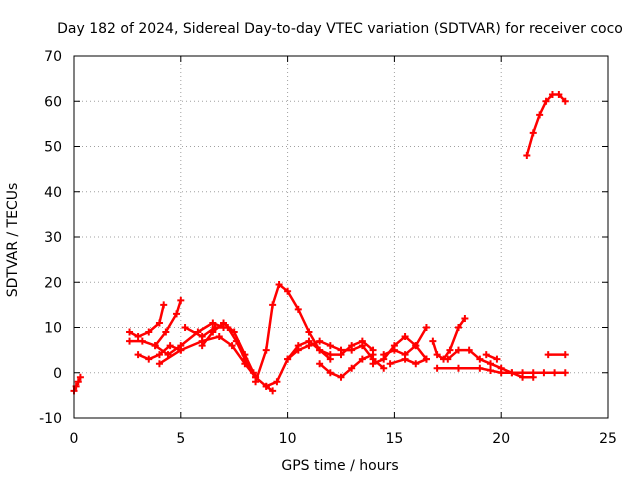 The image size is (640, 480). I want to click on y-tick-label: 50, so click(53, 148).